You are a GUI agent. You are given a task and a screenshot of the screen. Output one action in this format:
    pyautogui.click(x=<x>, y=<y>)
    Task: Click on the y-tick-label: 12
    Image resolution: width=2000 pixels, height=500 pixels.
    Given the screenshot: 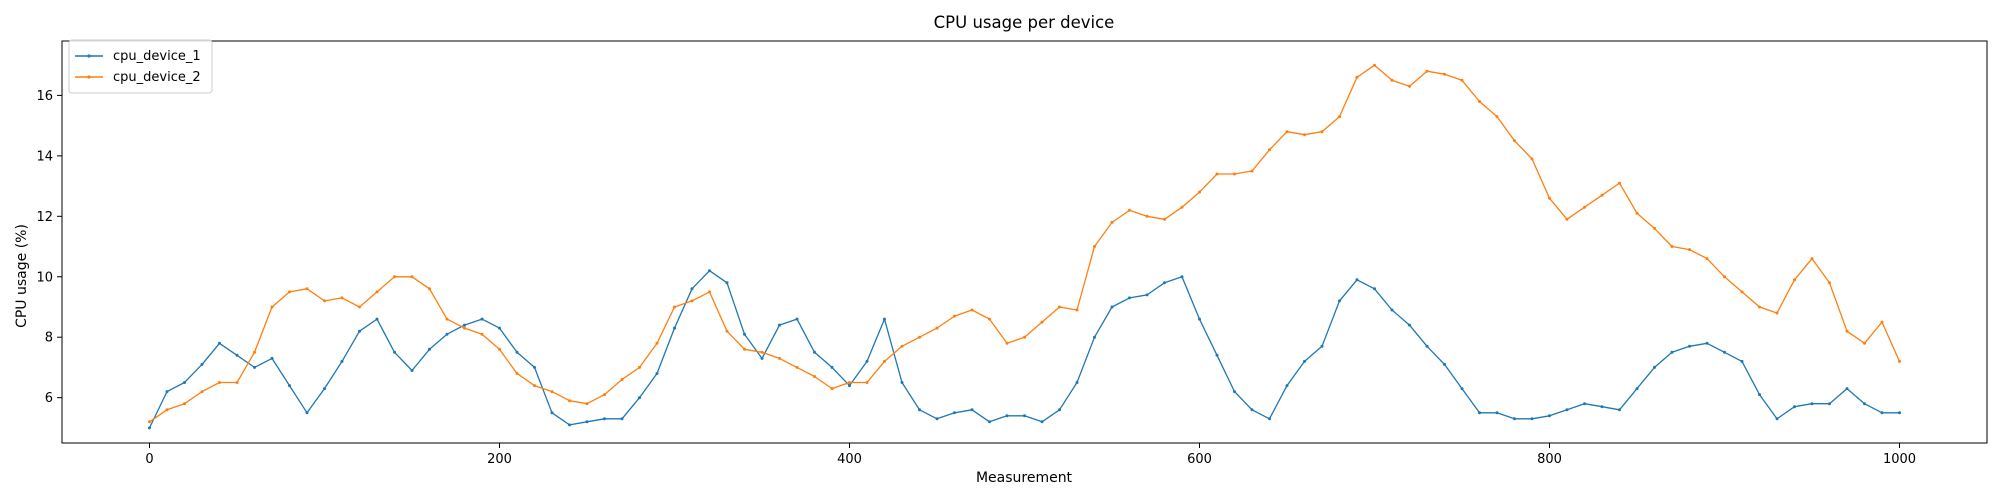 What is the action you would take?
    pyautogui.click(x=44, y=217)
    